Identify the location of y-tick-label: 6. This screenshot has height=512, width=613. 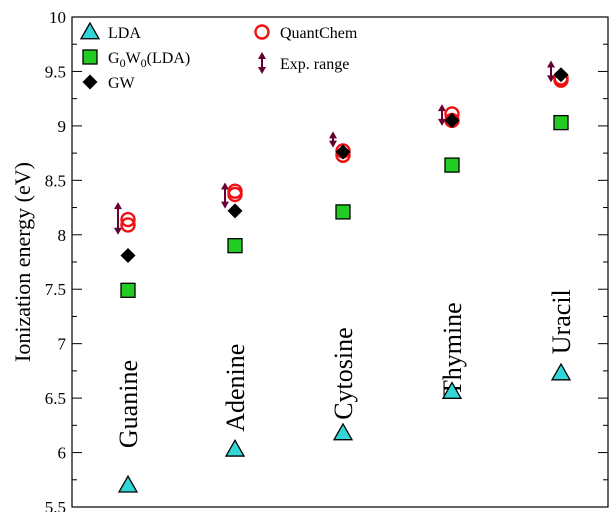
(62, 453).